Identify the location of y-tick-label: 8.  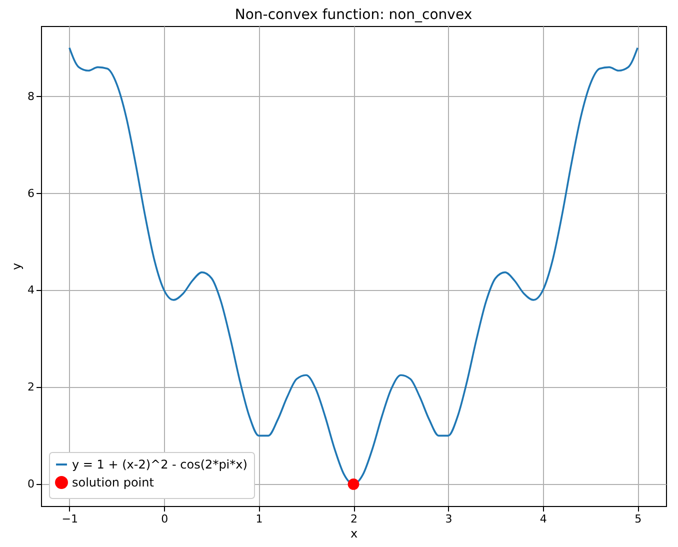
(31, 96).